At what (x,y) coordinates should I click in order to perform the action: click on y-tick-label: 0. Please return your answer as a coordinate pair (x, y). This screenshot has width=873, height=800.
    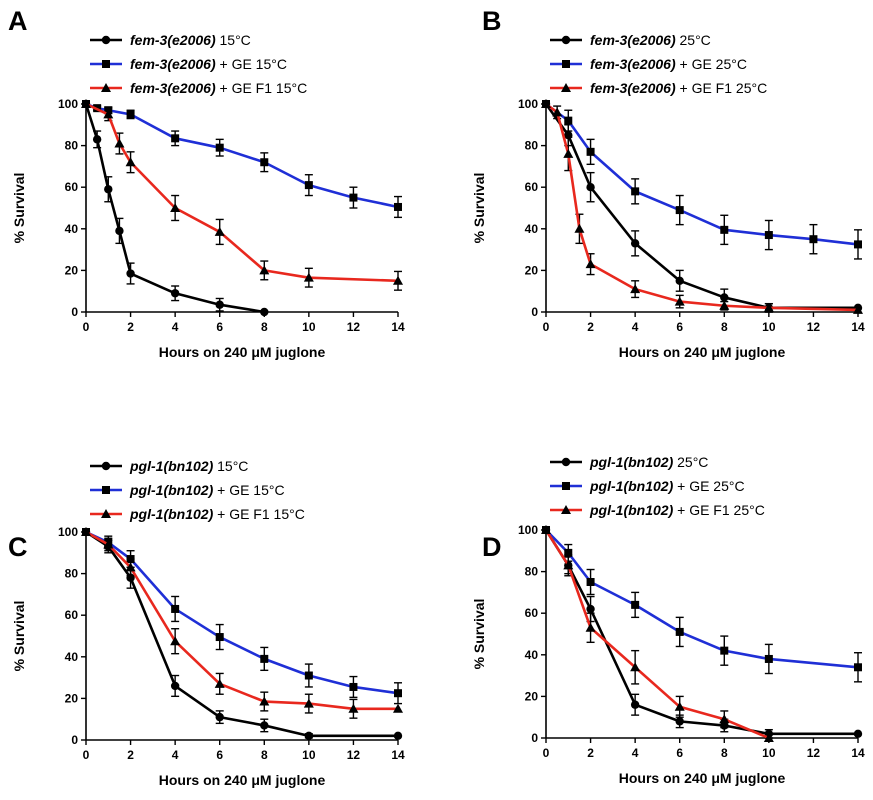
    Looking at the image, I should click on (74, 312).